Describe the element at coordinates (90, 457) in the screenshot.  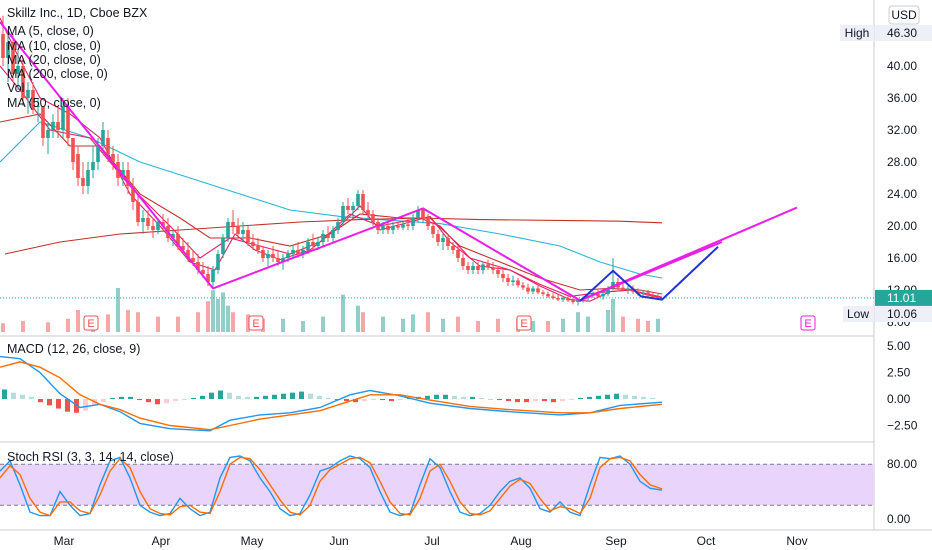
I see `stoch-legend: Stoch RSI (3, 3, 14, 14, close)` at that location.